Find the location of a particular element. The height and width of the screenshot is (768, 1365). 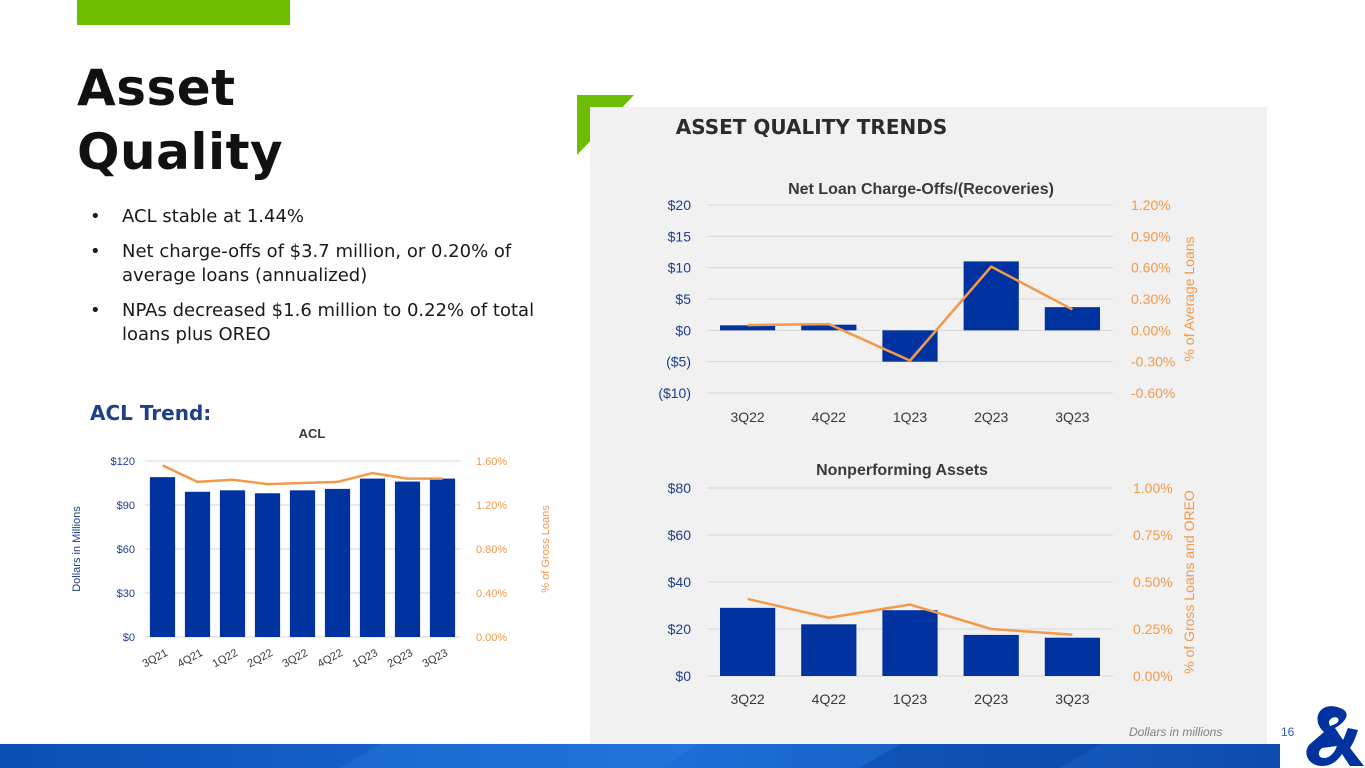

page-title: Asset Quality is located at coordinates (180, 120).